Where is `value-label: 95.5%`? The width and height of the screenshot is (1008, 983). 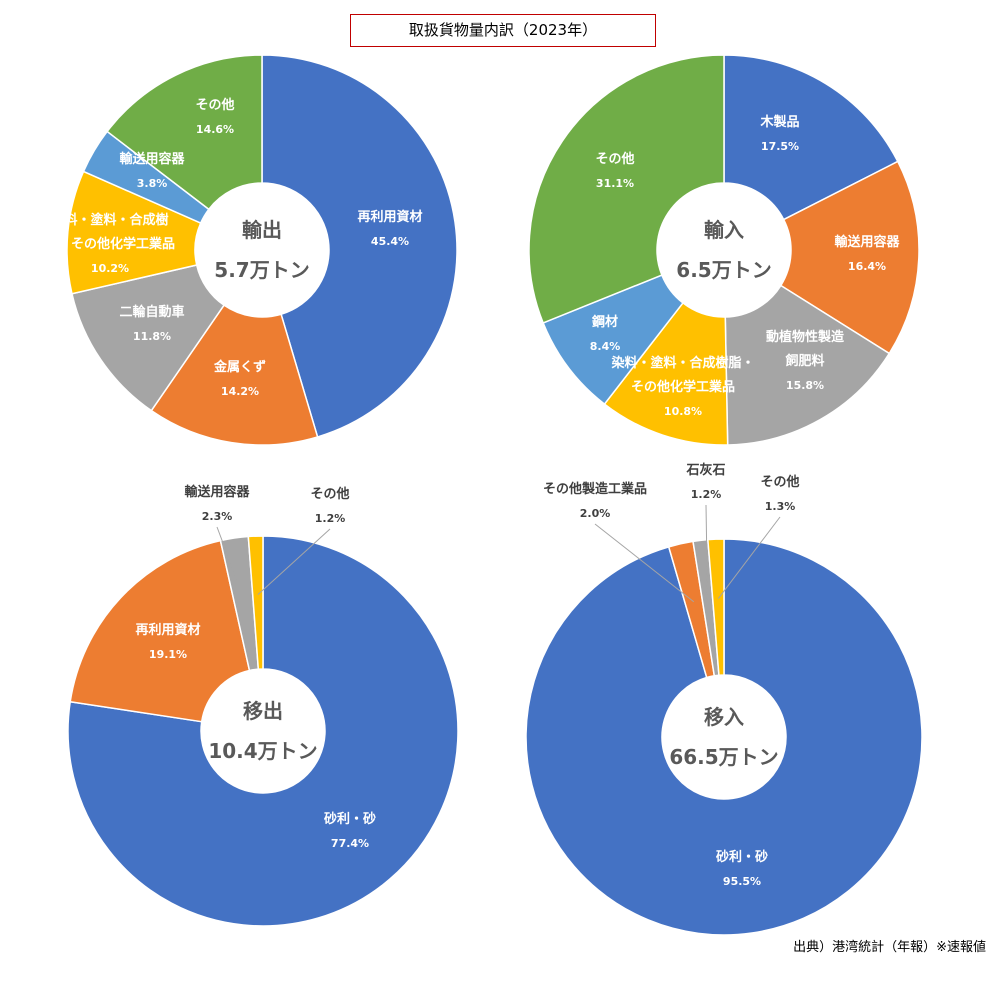 value-label: 95.5% is located at coordinates (742, 881).